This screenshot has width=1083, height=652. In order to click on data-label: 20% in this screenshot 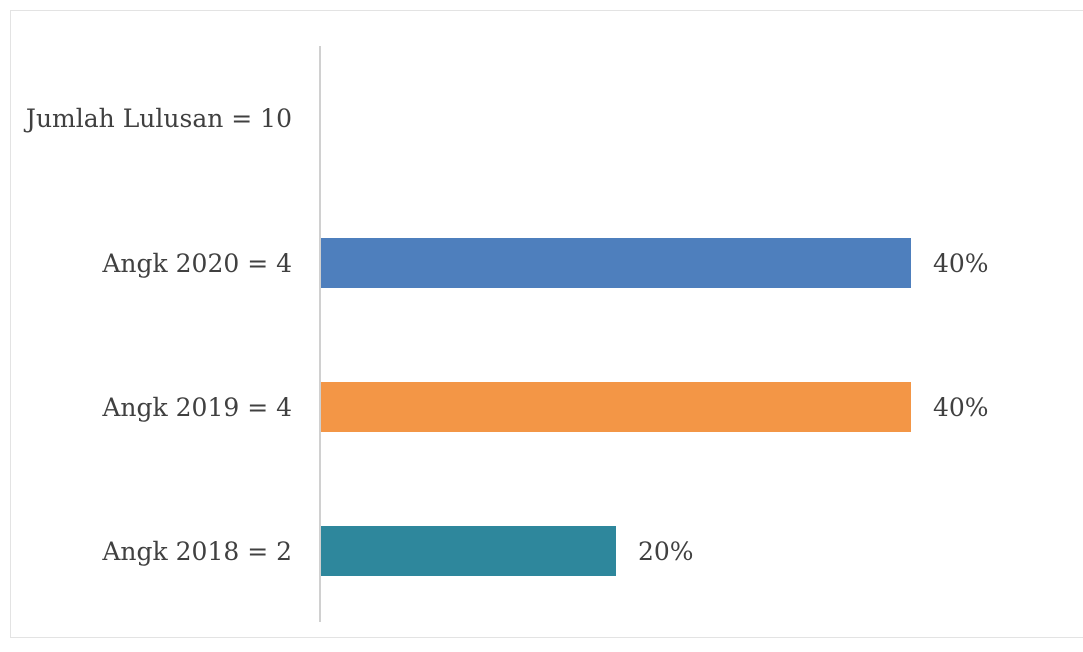, I will do `click(666, 551)`.